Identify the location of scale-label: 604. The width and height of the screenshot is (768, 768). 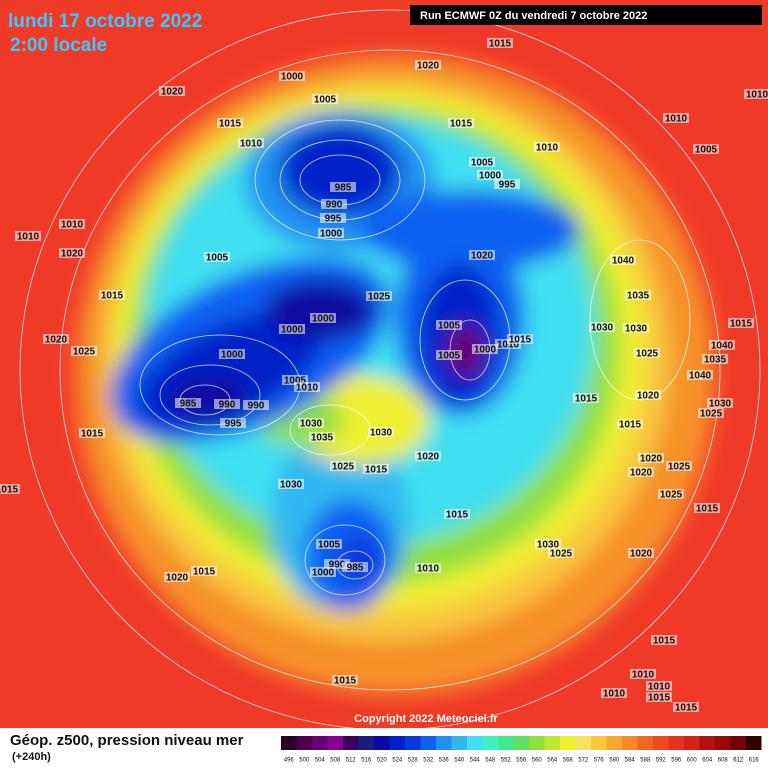
(707, 761).